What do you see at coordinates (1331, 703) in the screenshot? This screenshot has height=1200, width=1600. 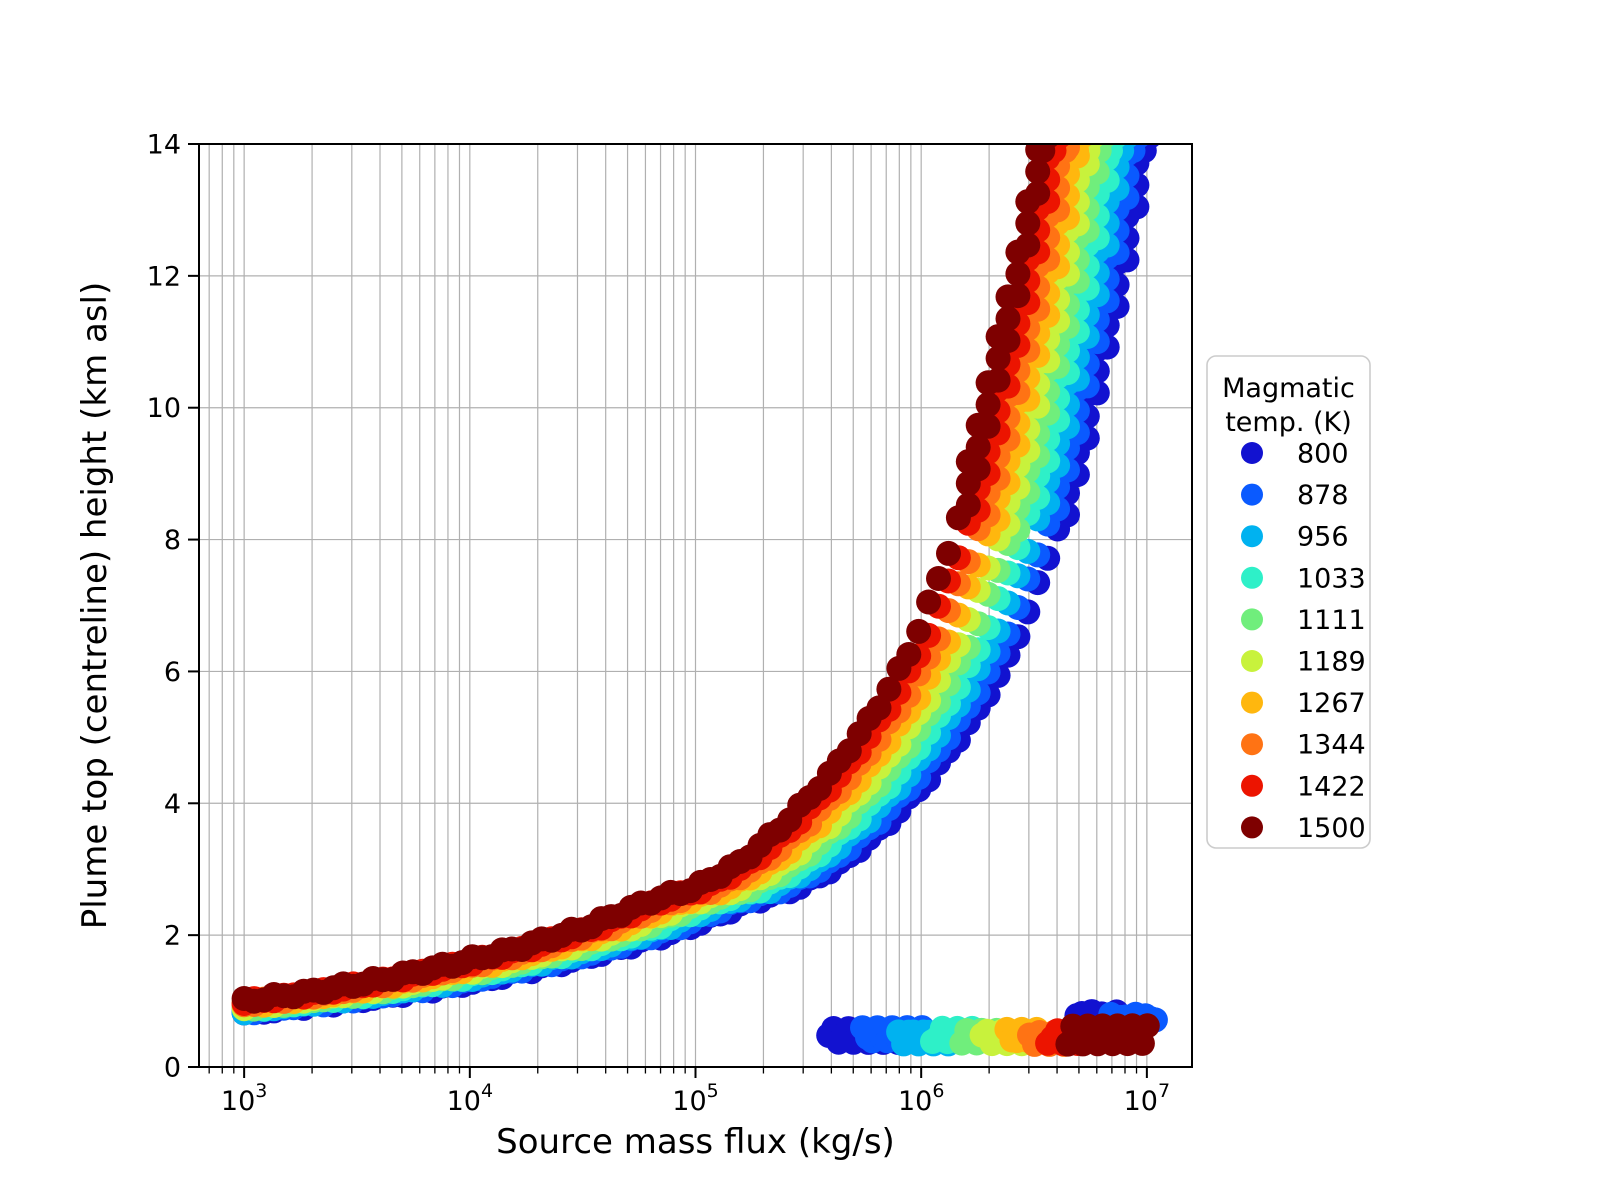 I see `legend-entry-label: 1267` at bounding box center [1331, 703].